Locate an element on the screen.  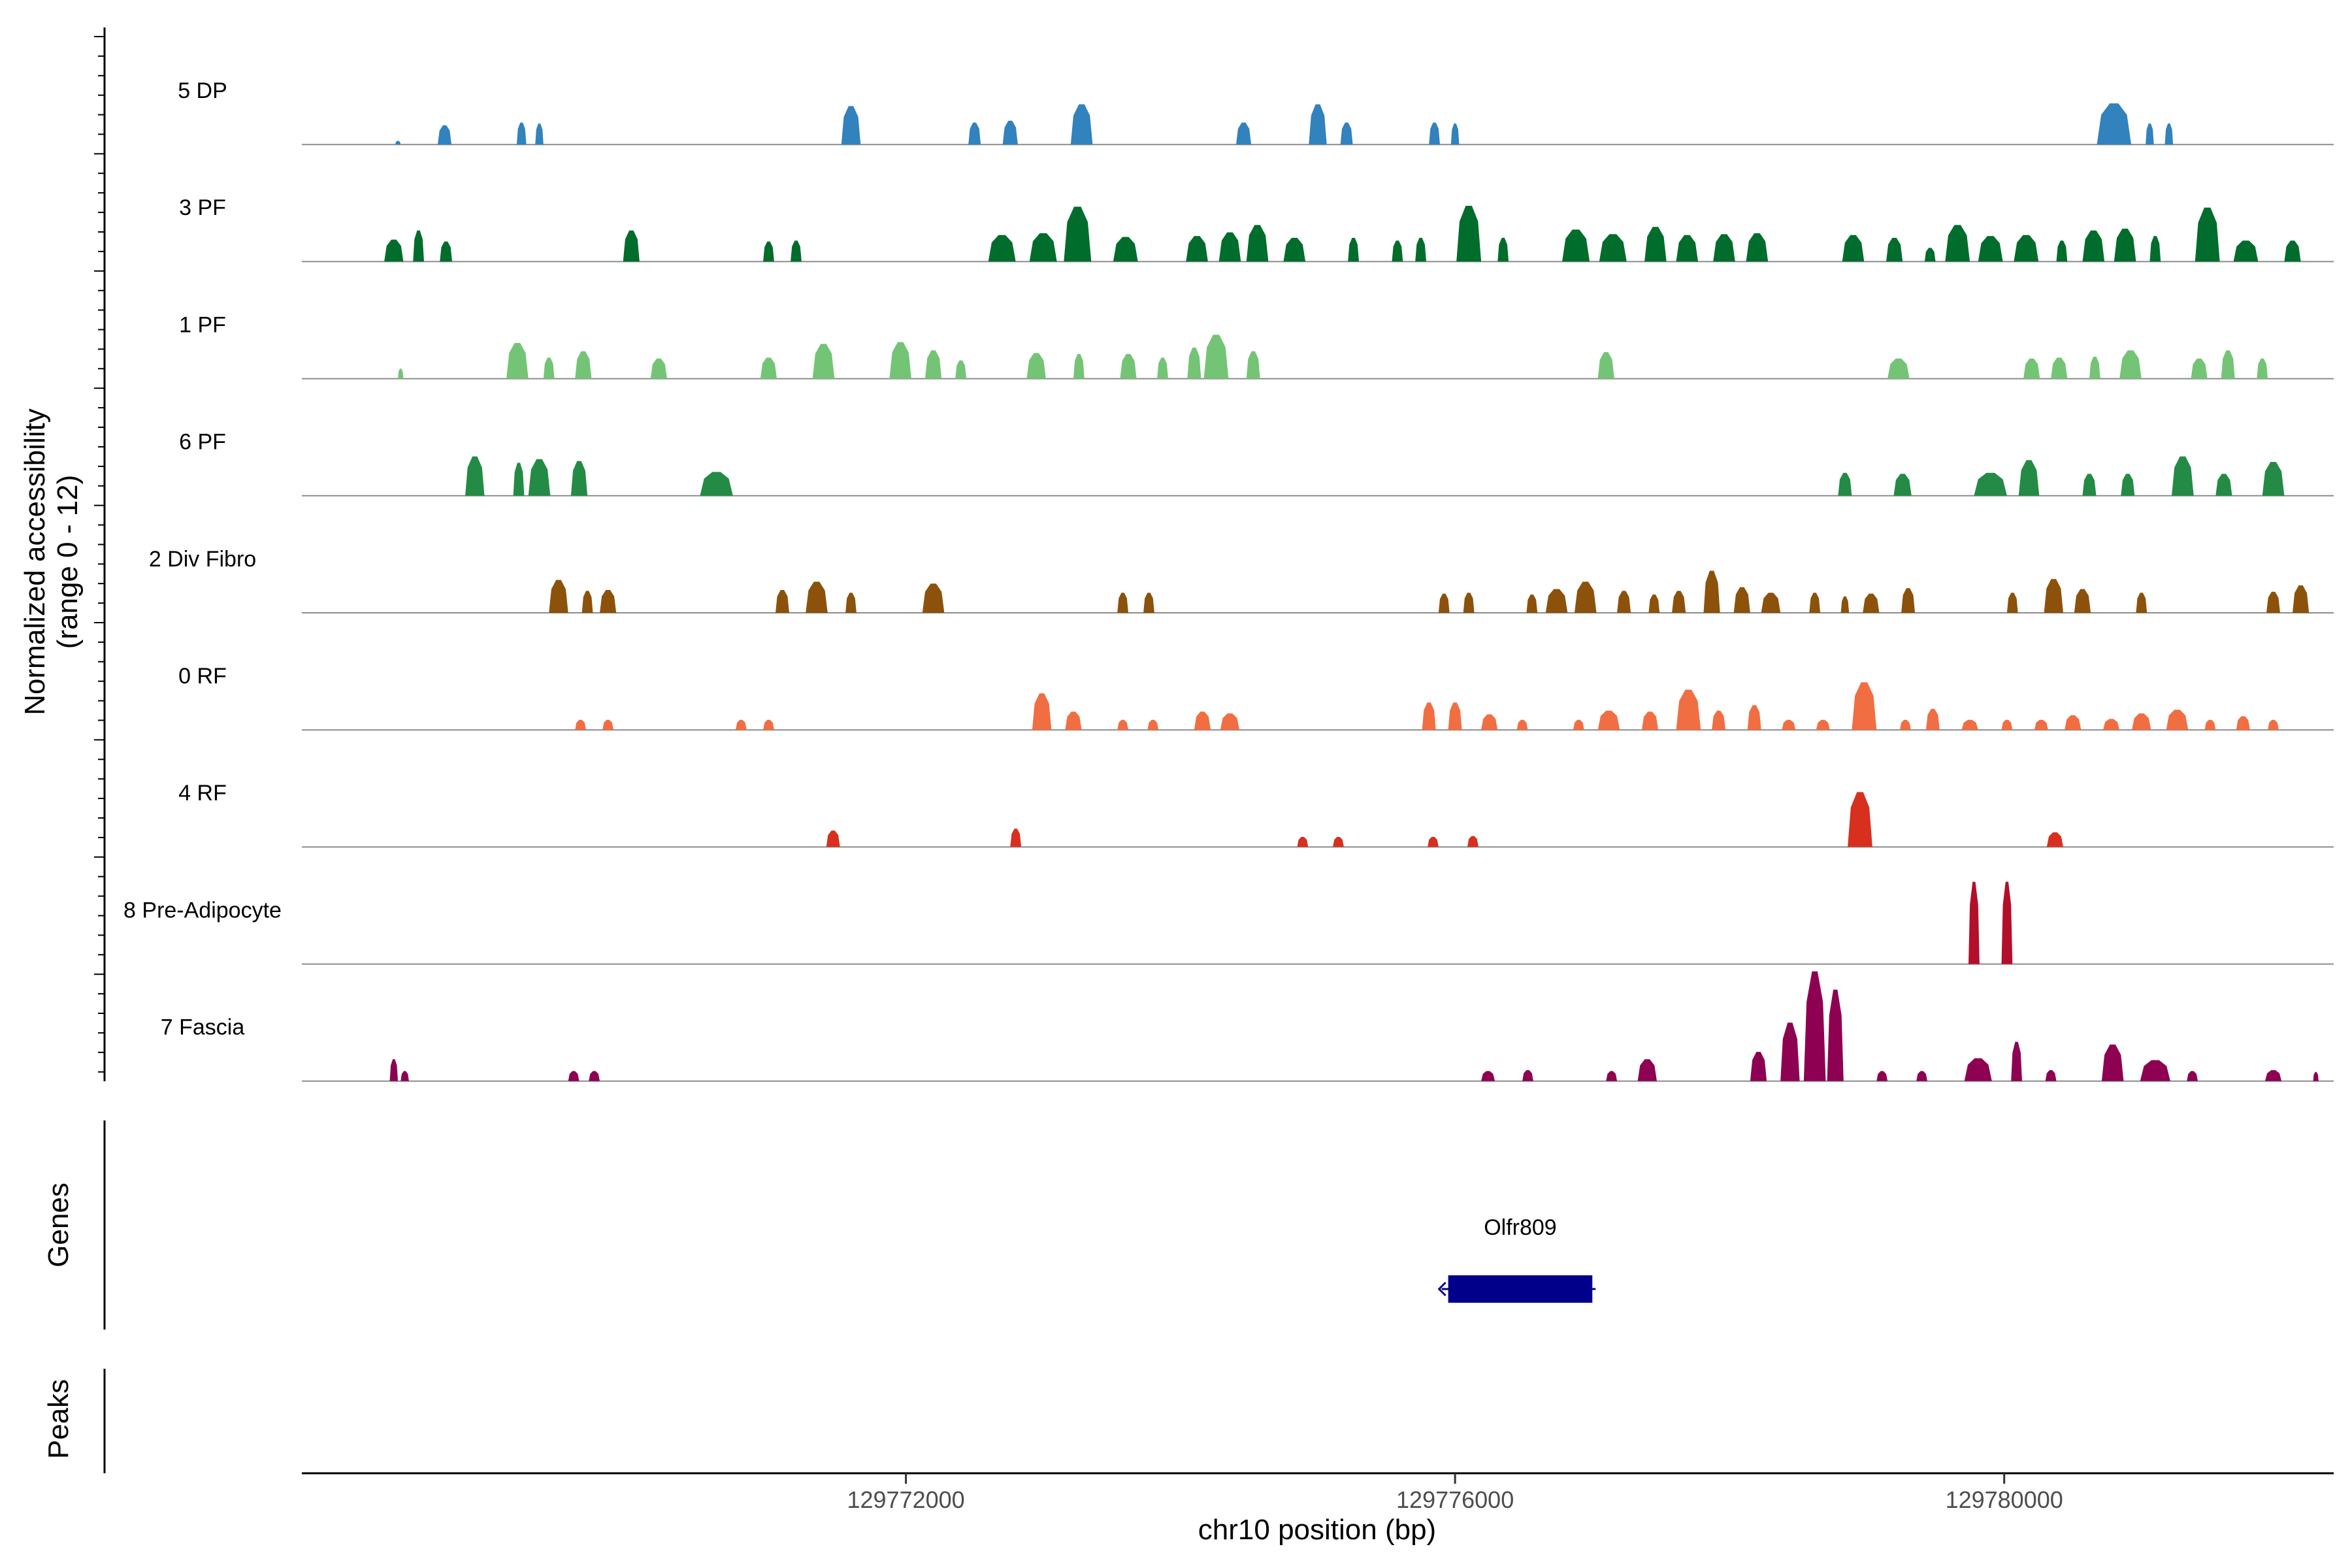
x-axis-ticks: 129772000 129776000 129780000 is located at coordinates (1455, 1493).